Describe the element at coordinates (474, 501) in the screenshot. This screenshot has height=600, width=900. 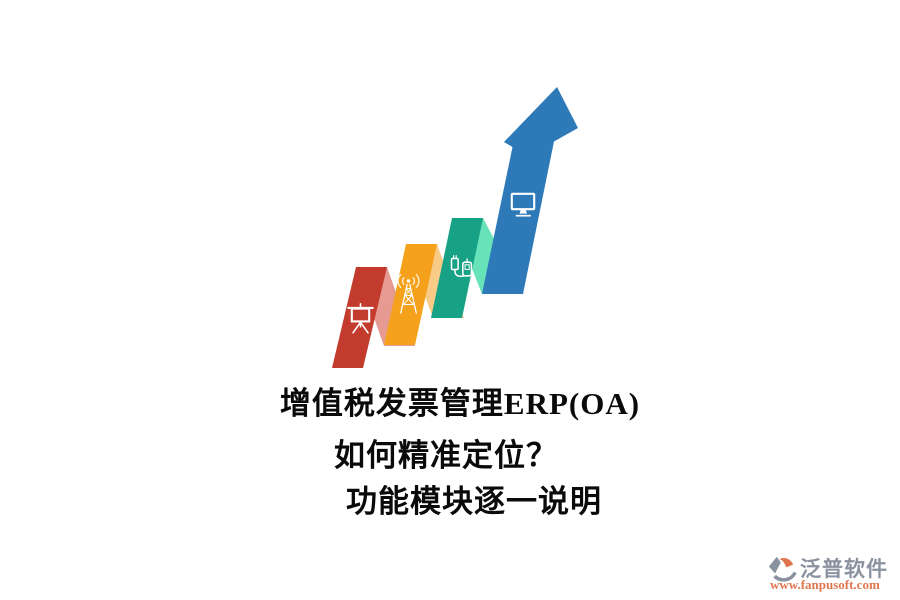
I see `headline-line-3: 功能模块逐一说明` at that location.